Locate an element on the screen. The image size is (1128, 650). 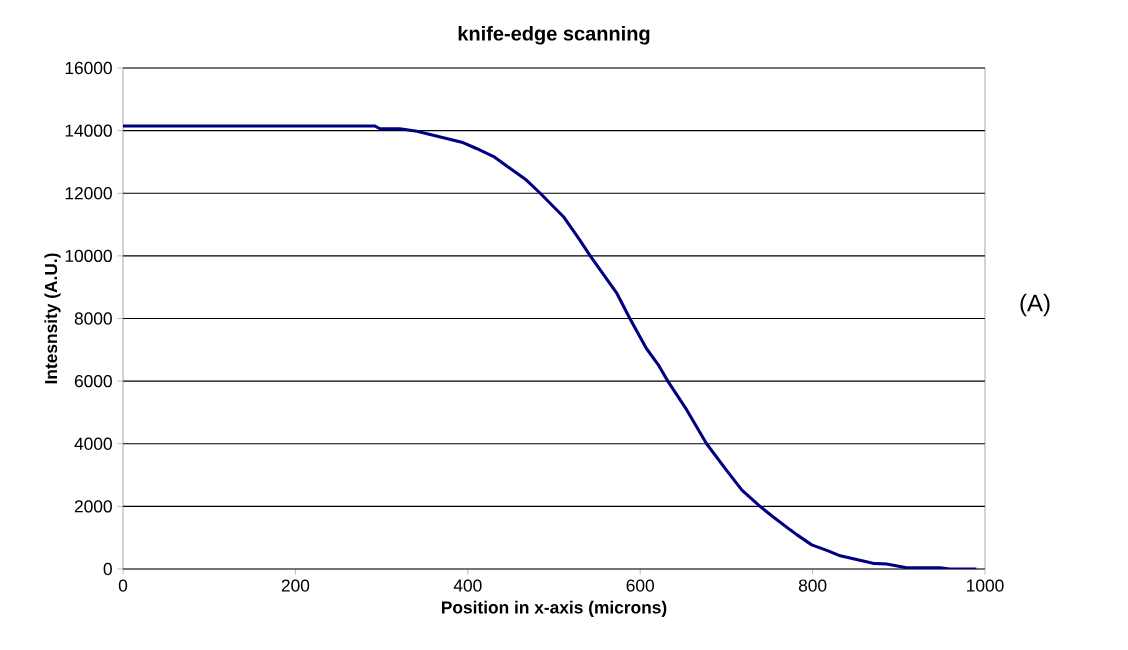
x-tick-label: 800 is located at coordinates (812, 585).